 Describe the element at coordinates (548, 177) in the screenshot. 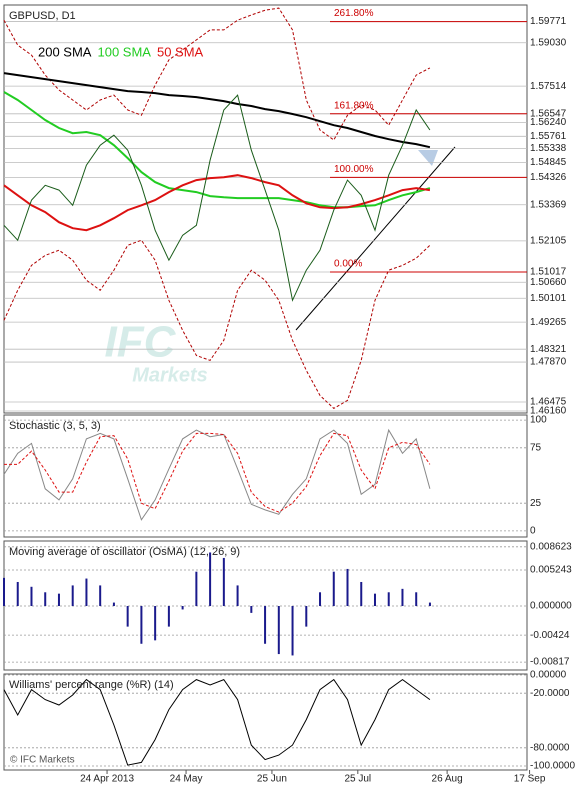

I see `y-tick-label: 1.54326` at that location.